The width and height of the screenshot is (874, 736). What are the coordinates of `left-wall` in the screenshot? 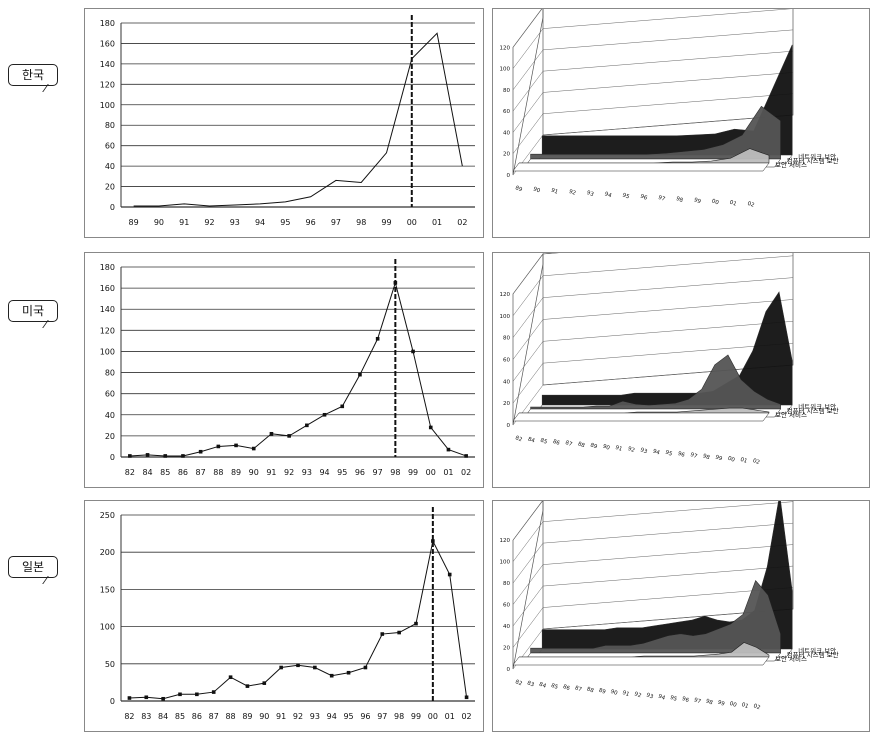 It's located at (528, 92).